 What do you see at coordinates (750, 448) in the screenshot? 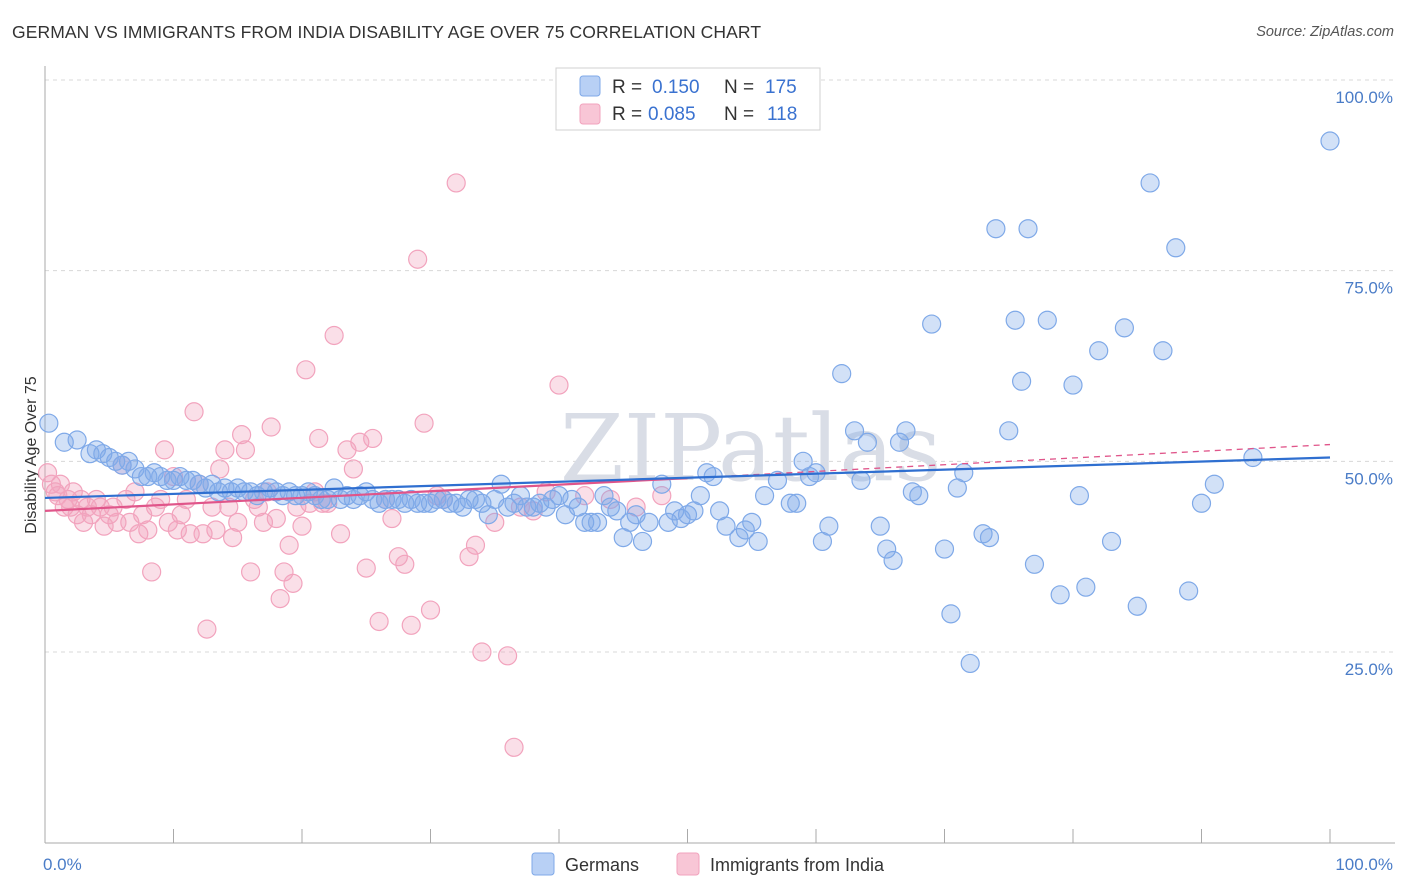
I see `watermark: ZIPatlas` at bounding box center [750, 448].